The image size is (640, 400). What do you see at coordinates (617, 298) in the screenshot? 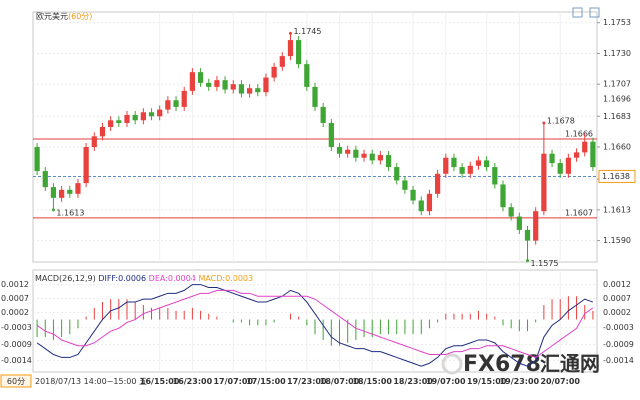
I see `macd-y-tick-label-right: 0.0007` at bounding box center [617, 298].